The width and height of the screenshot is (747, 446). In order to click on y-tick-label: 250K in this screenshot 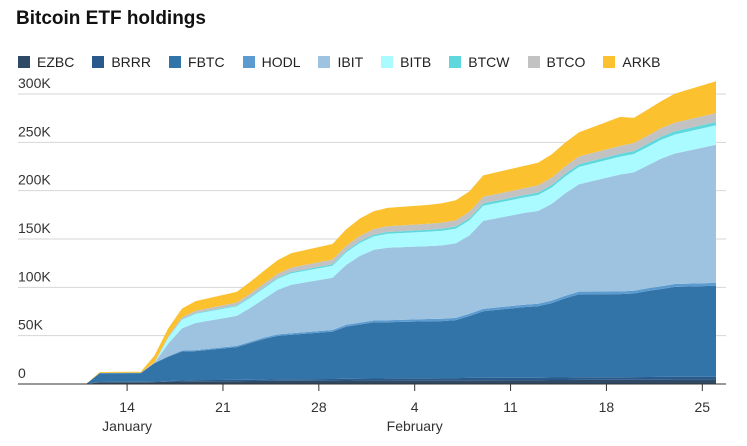, I will do `click(34, 131)`.